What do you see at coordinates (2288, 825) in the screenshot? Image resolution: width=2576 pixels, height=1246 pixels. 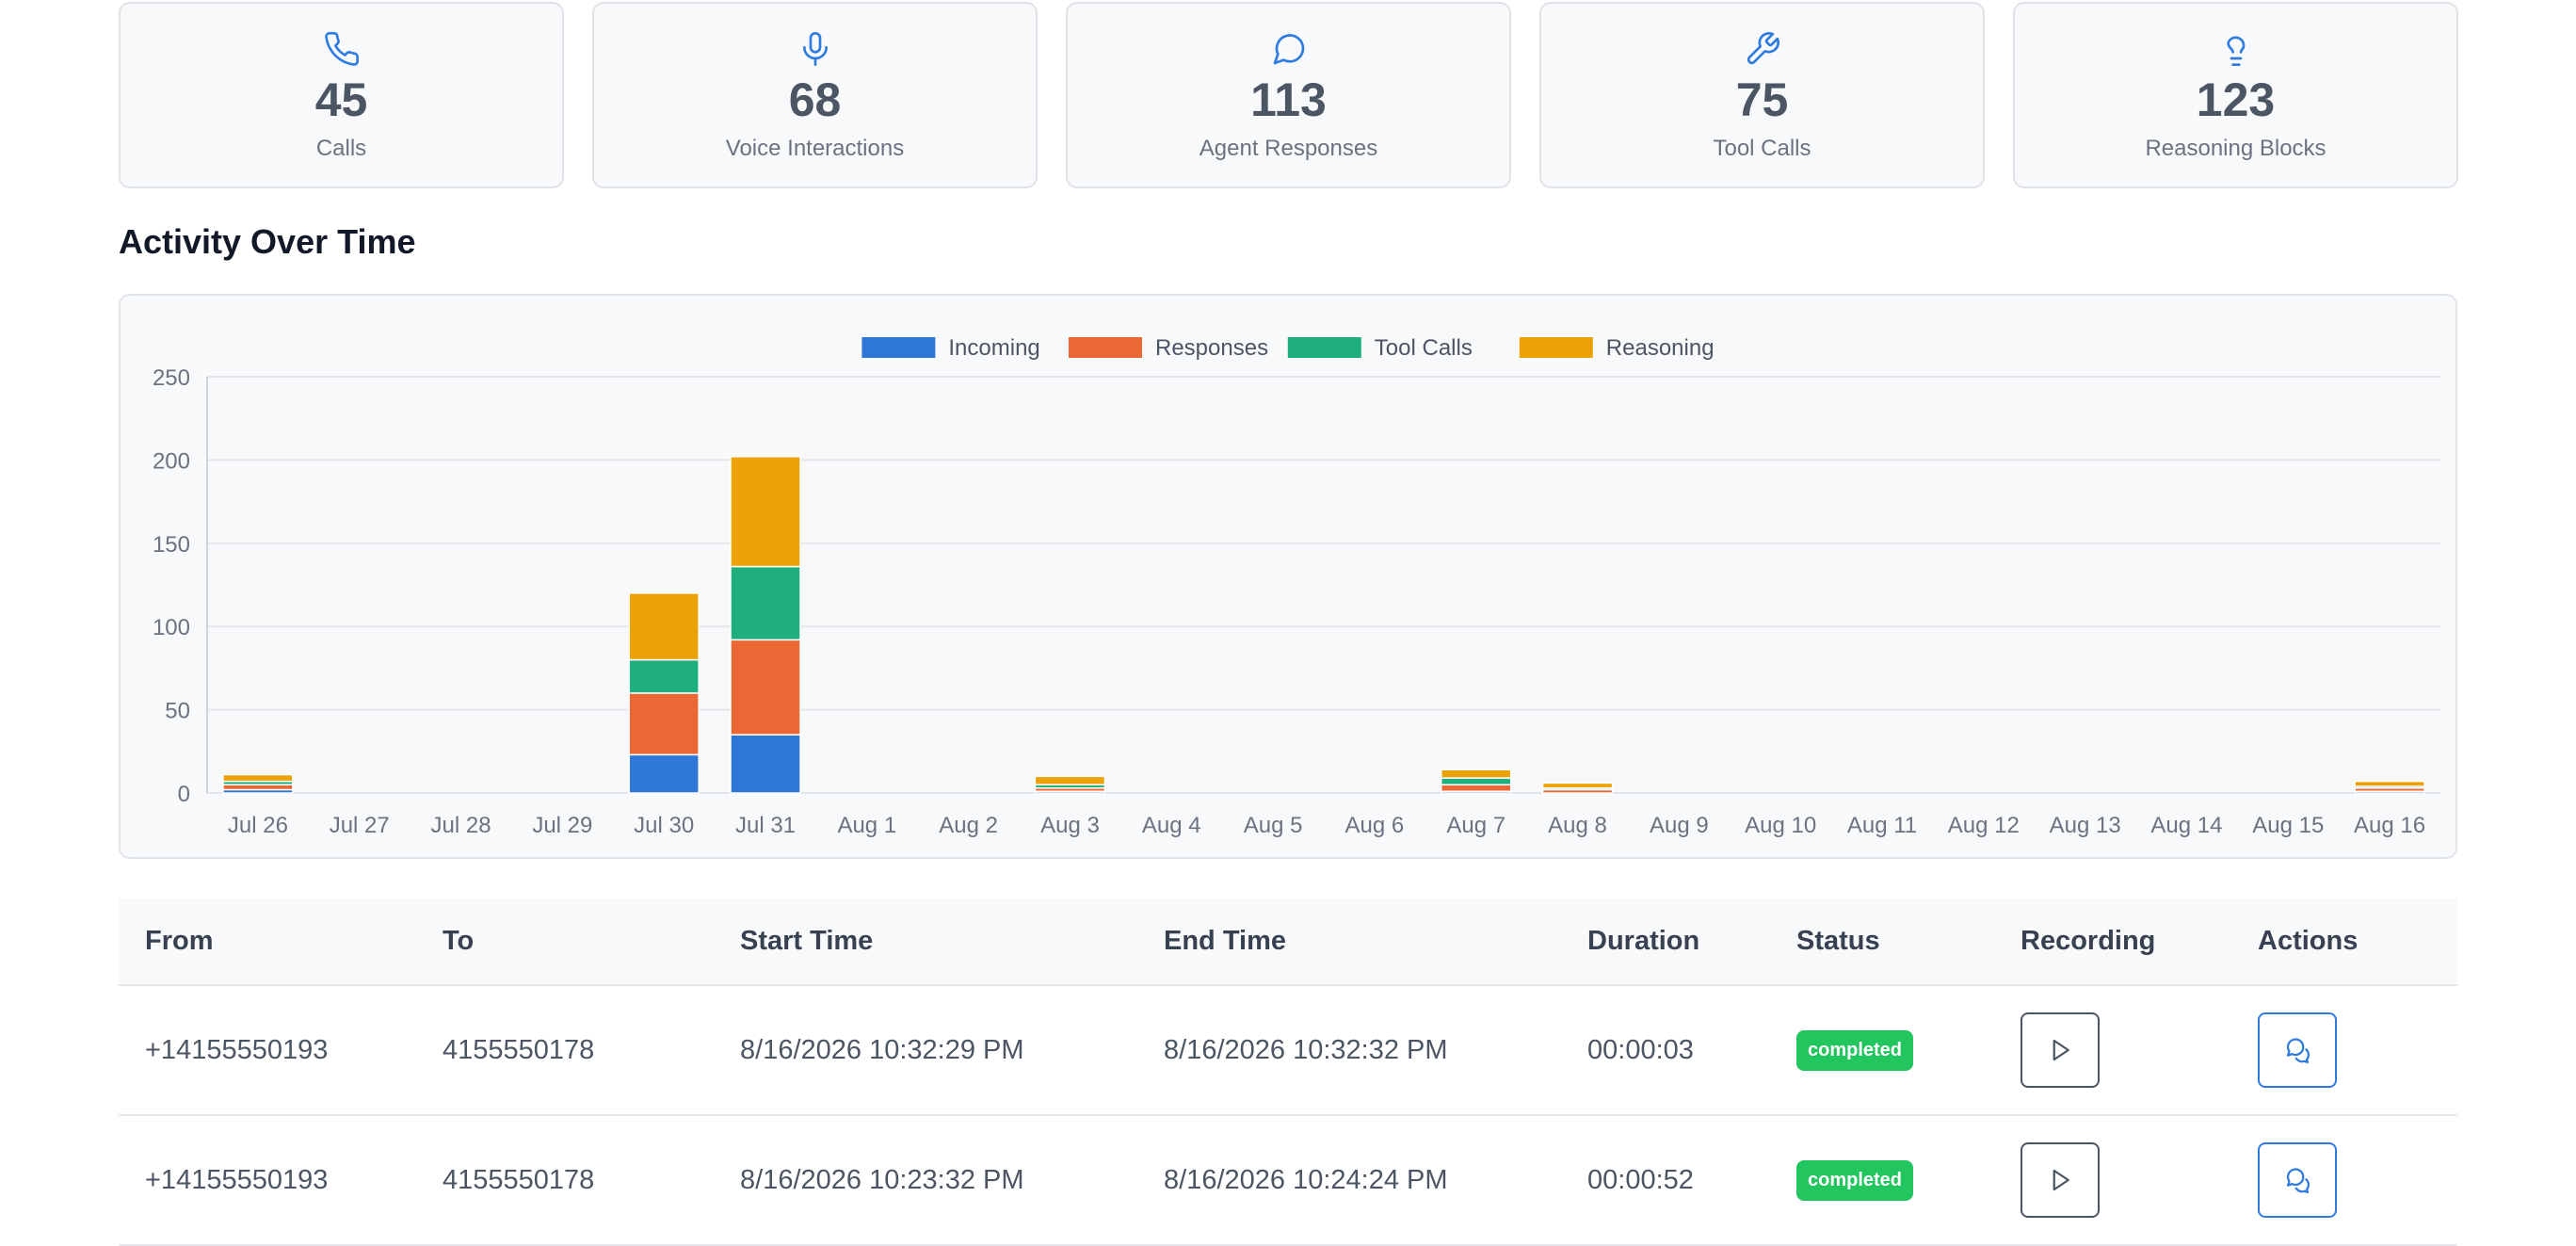 I see `x-tick-label: Aug 15` at bounding box center [2288, 825].